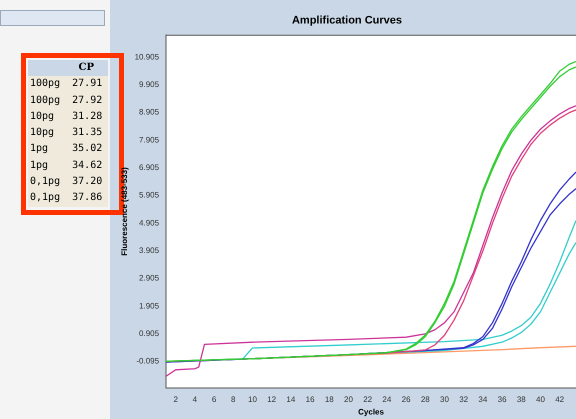 This screenshot has height=419, width=576. Describe the element at coordinates (371, 411) in the screenshot. I see `x-axis-title: Cycles` at that location.